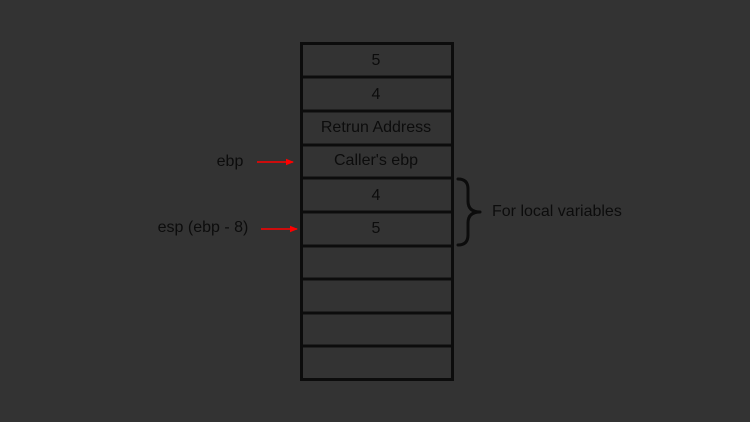 The width and height of the screenshot is (750, 422). What do you see at coordinates (557, 211) in the screenshot?
I see `local-variables-label: For local variables` at bounding box center [557, 211].